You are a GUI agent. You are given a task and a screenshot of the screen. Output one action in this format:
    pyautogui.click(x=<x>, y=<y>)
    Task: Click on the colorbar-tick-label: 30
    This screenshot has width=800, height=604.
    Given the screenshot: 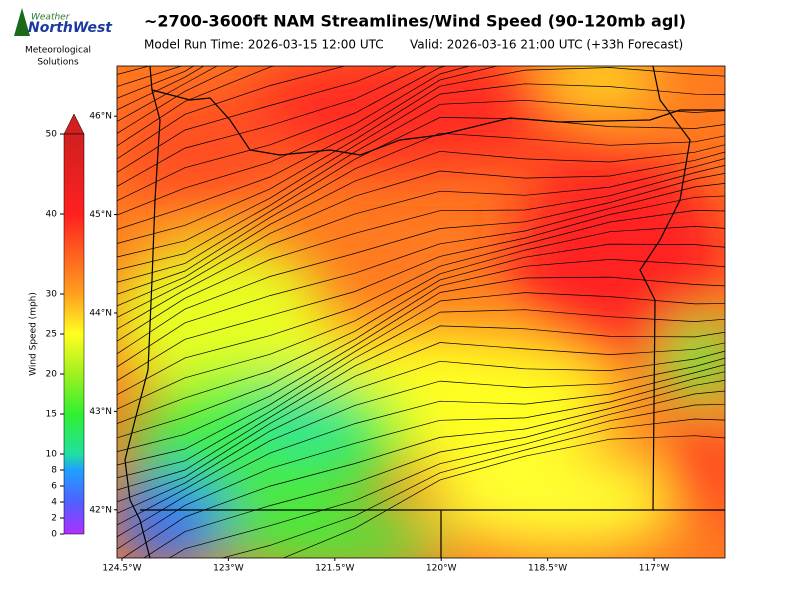 What is the action you would take?
    pyautogui.click(x=52, y=295)
    